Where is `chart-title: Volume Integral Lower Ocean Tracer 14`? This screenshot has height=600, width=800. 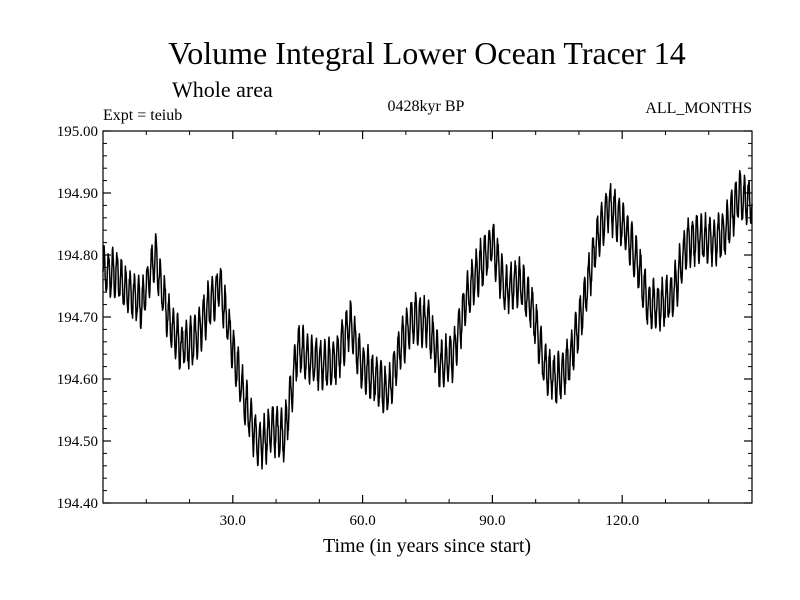
chart-title: Volume Integral Lower Ocean Tracer 14 is located at coordinates (426, 53).